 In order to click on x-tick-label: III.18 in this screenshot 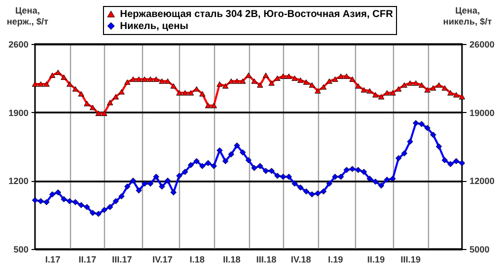, I will do `click(266, 259)`.